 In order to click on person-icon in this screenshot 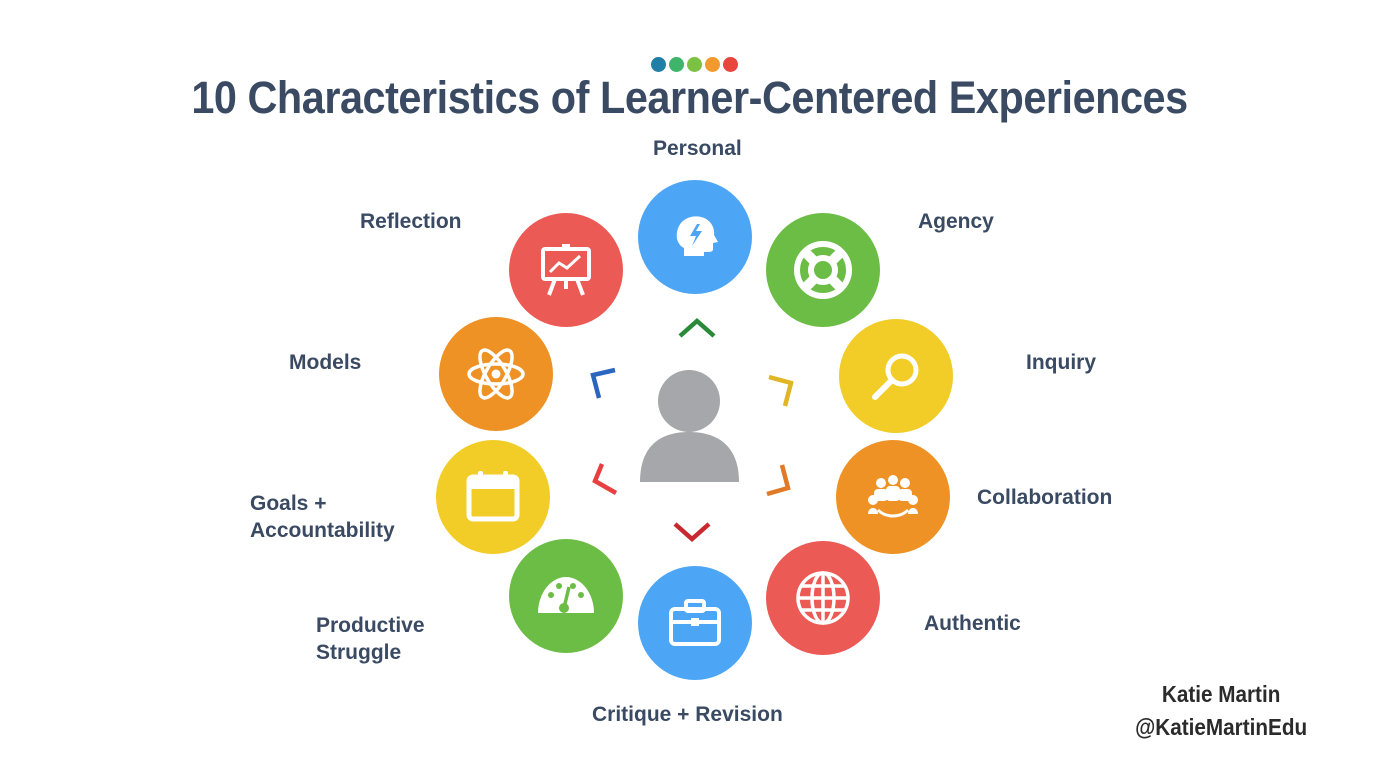, I will do `click(689, 426)`.